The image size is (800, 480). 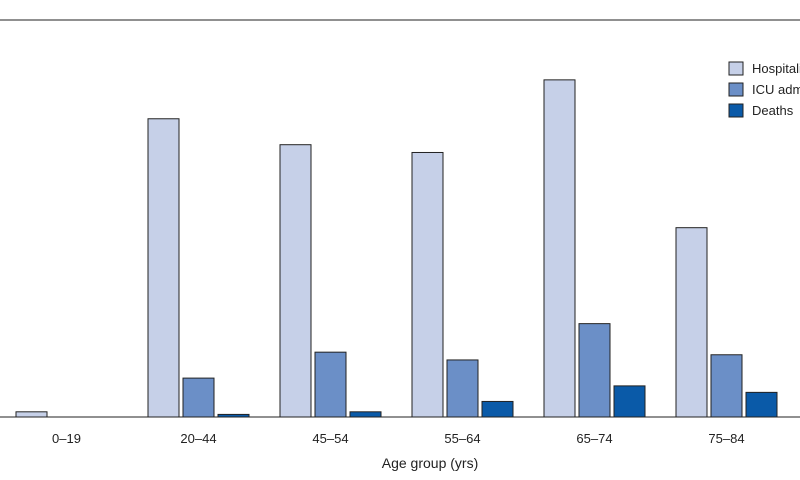 What do you see at coordinates (330, 438) in the screenshot?
I see `x-tick-label: 45–54` at bounding box center [330, 438].